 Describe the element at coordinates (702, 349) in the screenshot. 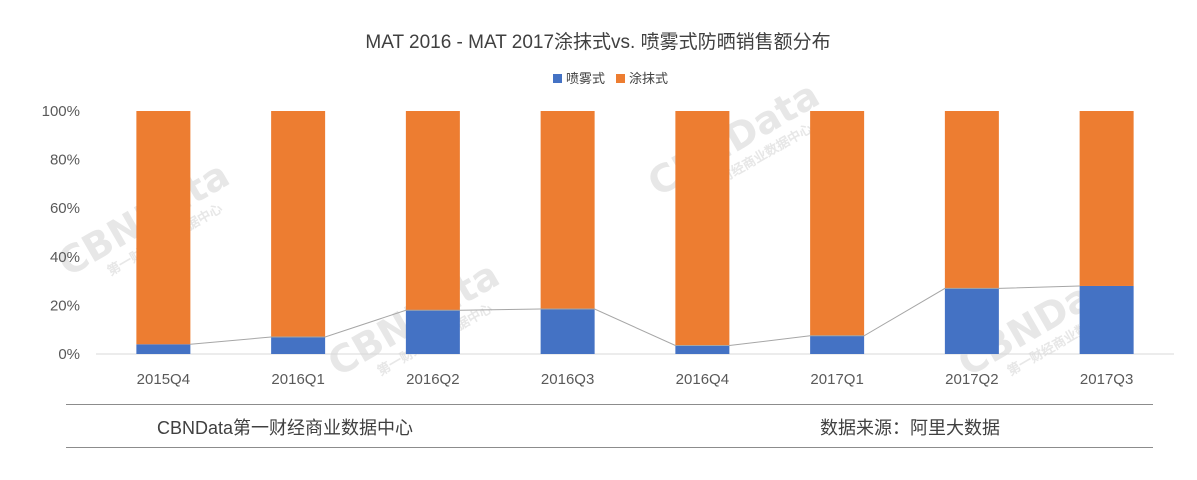

I see `bar-spray-2016Q4` at that location.